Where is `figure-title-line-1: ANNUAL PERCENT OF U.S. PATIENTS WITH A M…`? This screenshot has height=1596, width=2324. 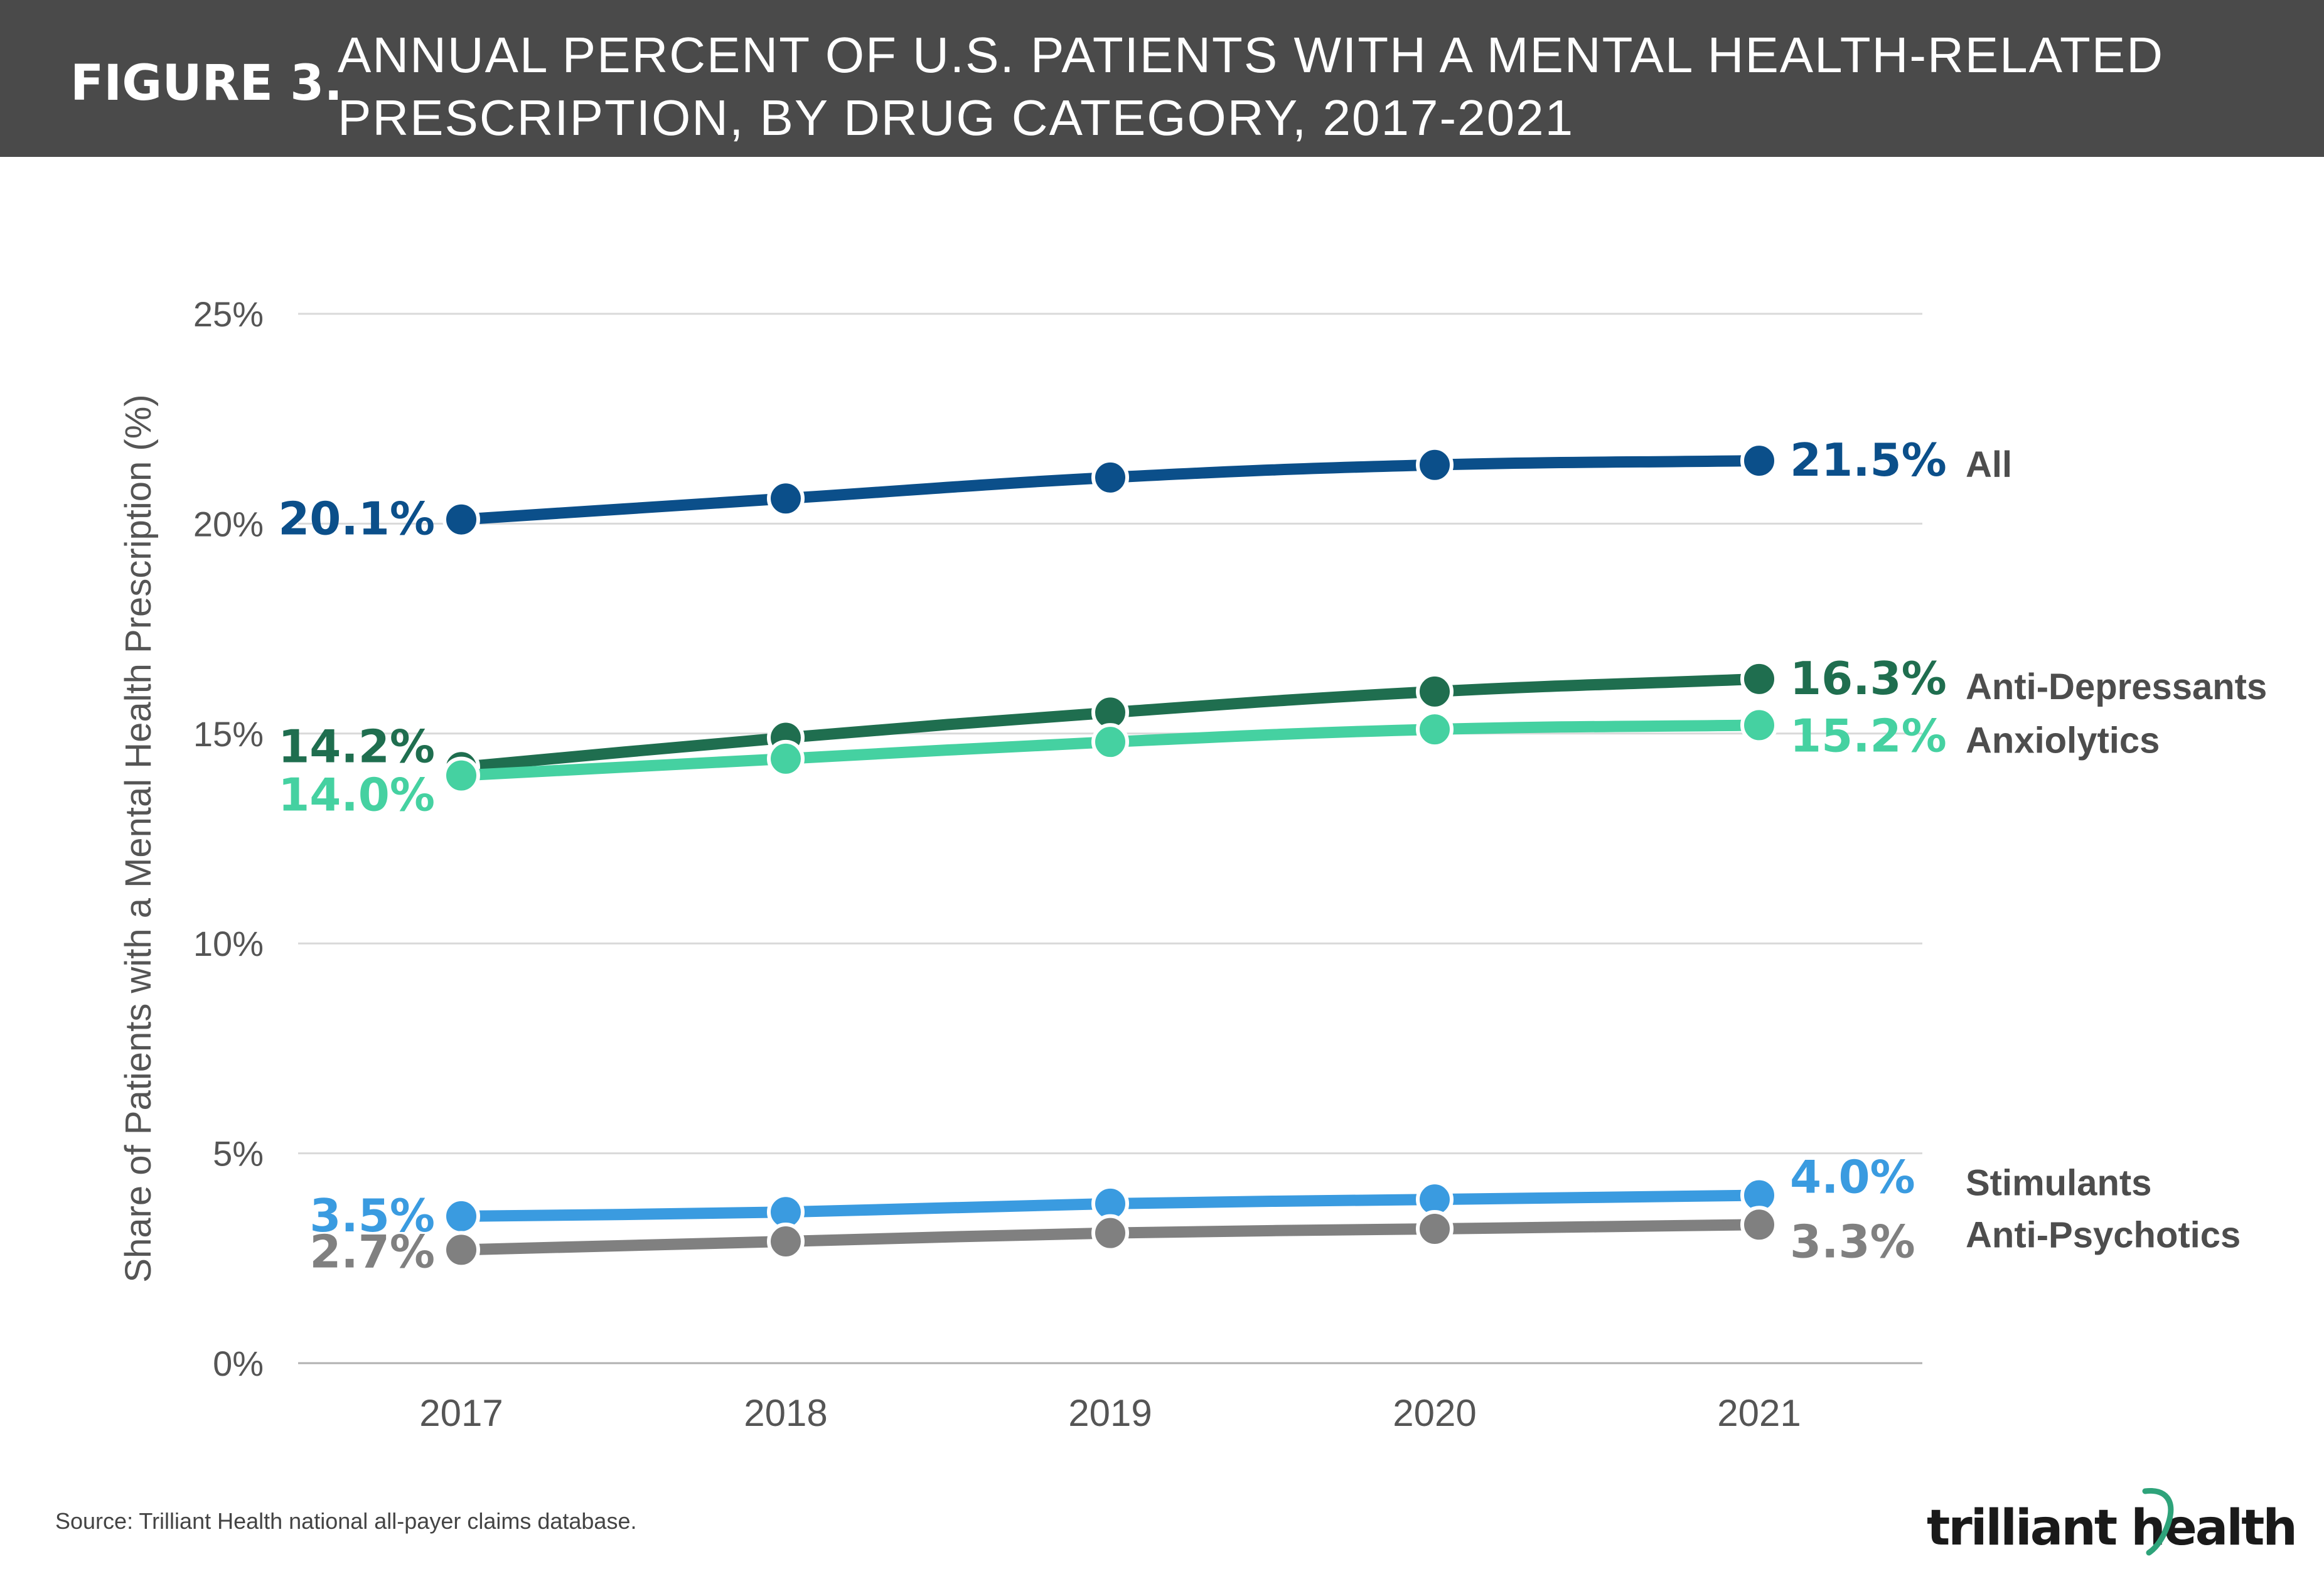
figure-title-line-1: ANNUAL PERCENT OF U.S. PATIENTS WITH A M… is located at coordinates (1251, 55).